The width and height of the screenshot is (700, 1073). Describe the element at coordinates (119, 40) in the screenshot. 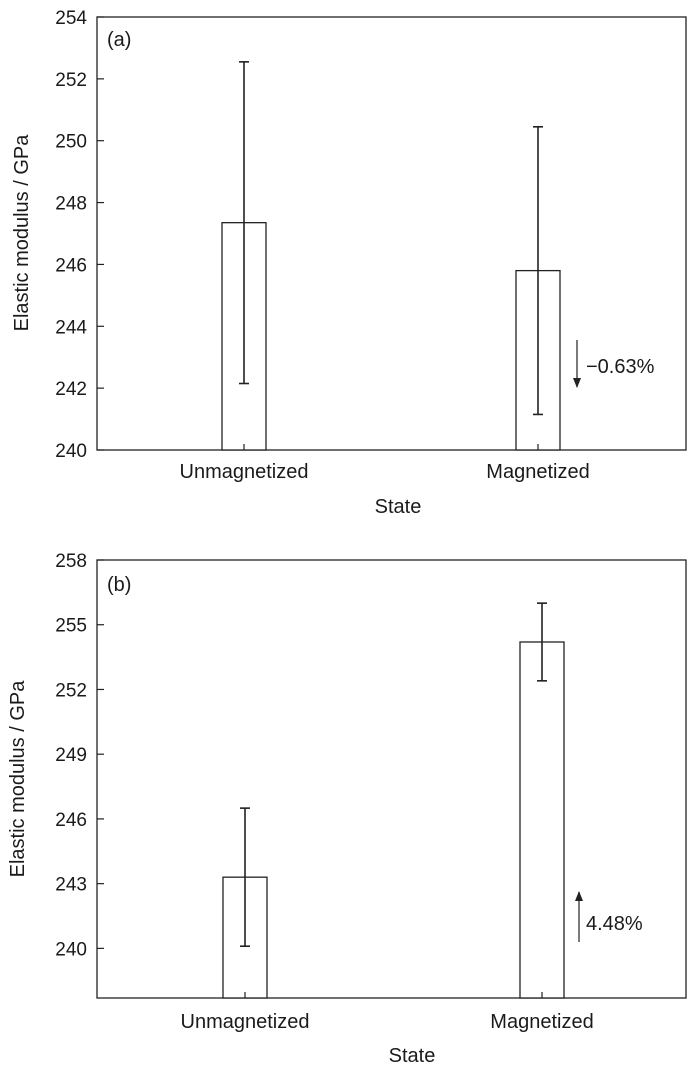

I see `panel-label: (a)` at that location.